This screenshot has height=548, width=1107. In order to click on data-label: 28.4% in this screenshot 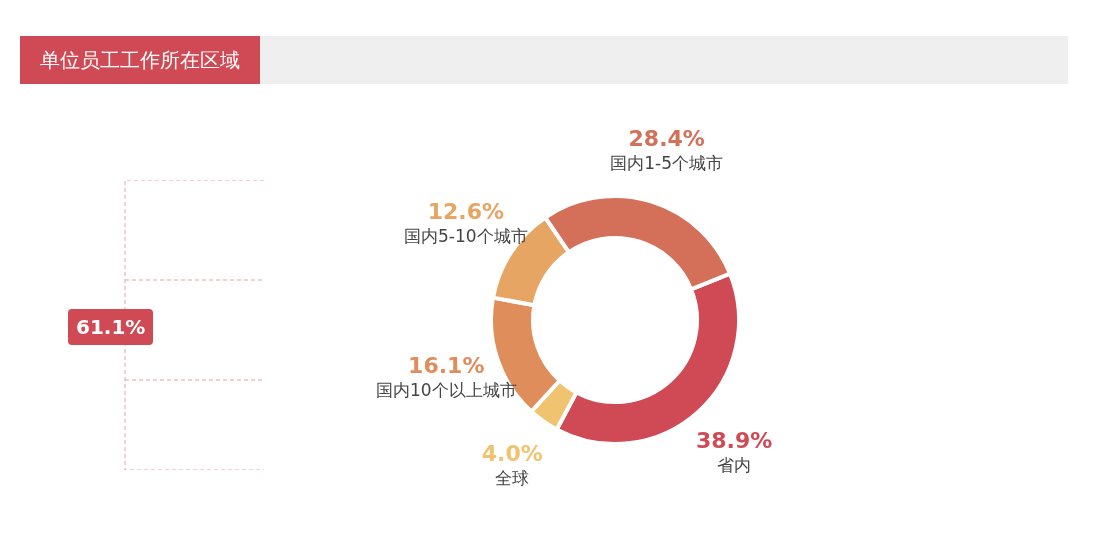, I will do `click(666, 138)`.